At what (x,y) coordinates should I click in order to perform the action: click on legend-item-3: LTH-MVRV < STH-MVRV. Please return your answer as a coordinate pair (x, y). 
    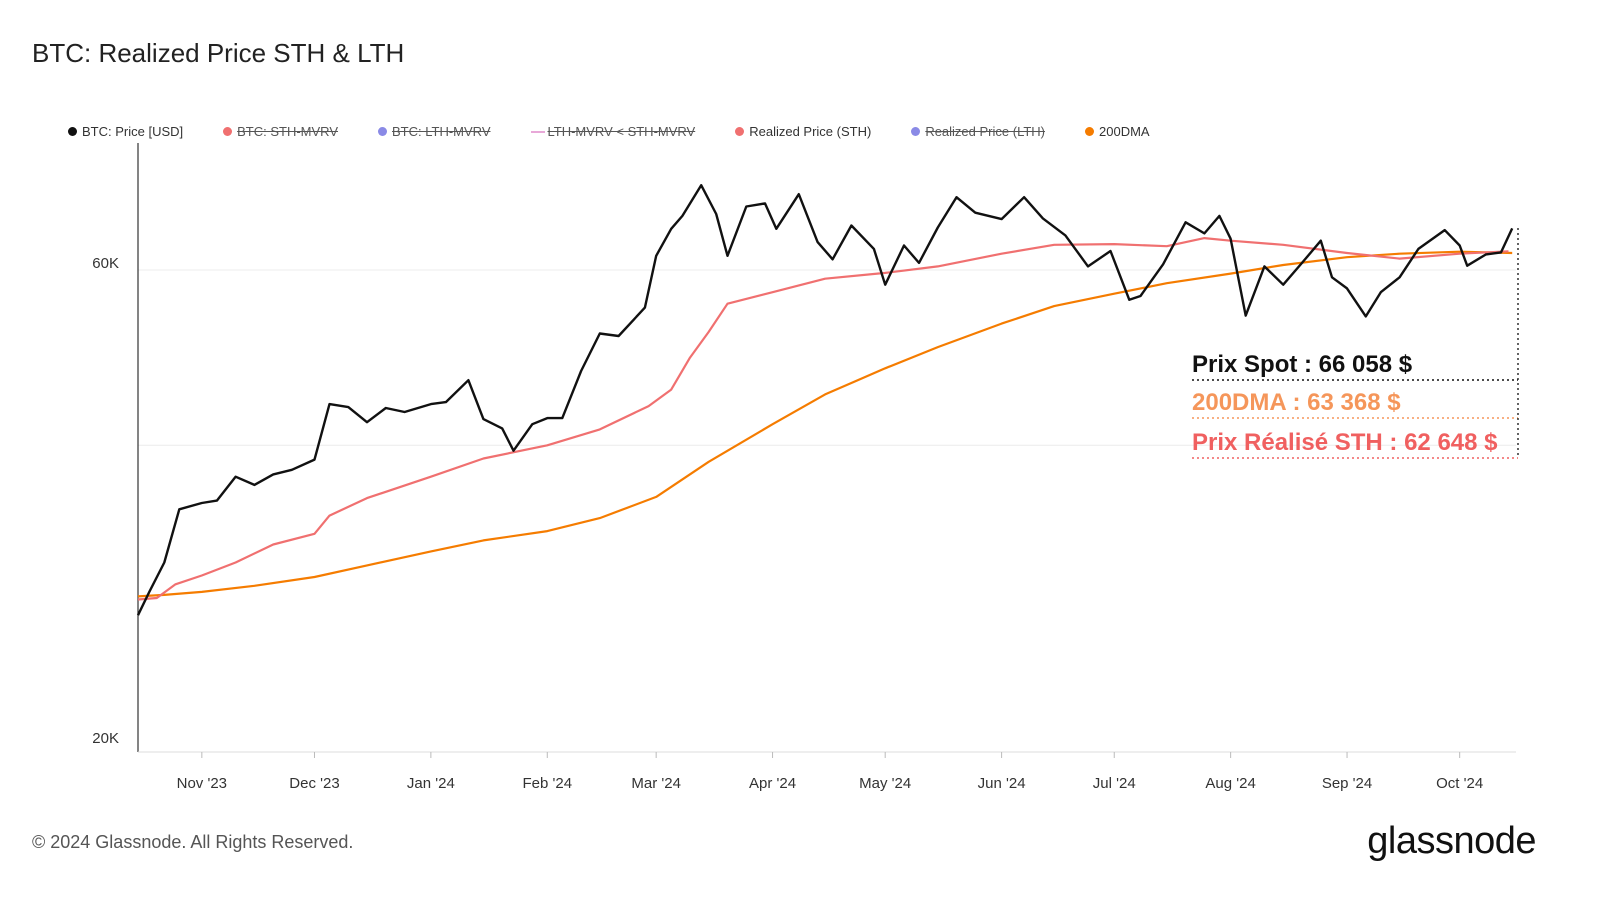
    Looking at the image, I should click on (613, 131).